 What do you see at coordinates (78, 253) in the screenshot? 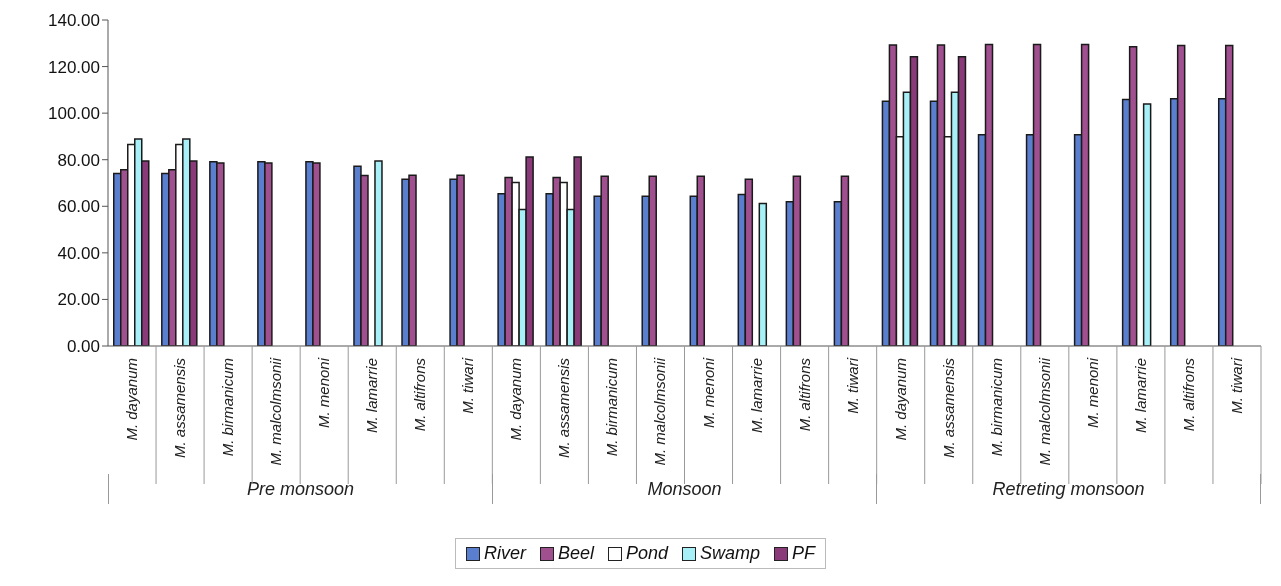
I see `y-tick-label: 40.00` at bounding box center [78, 253].